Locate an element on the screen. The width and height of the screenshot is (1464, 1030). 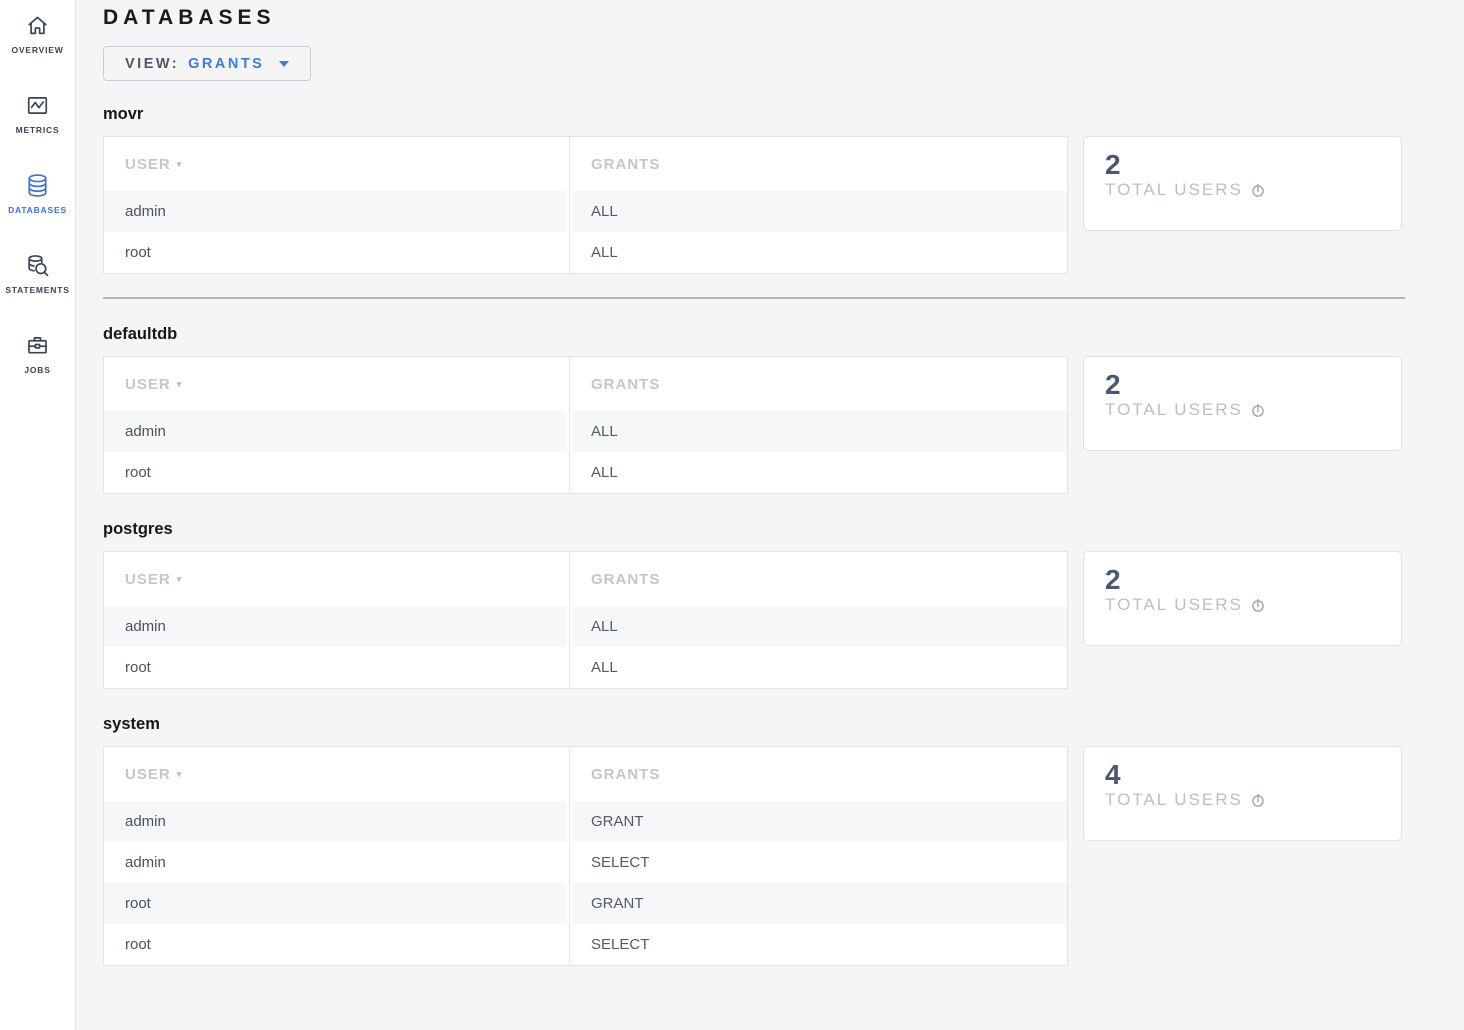
sidebar-item-label: METRICS is located at coordinates (37, 130).